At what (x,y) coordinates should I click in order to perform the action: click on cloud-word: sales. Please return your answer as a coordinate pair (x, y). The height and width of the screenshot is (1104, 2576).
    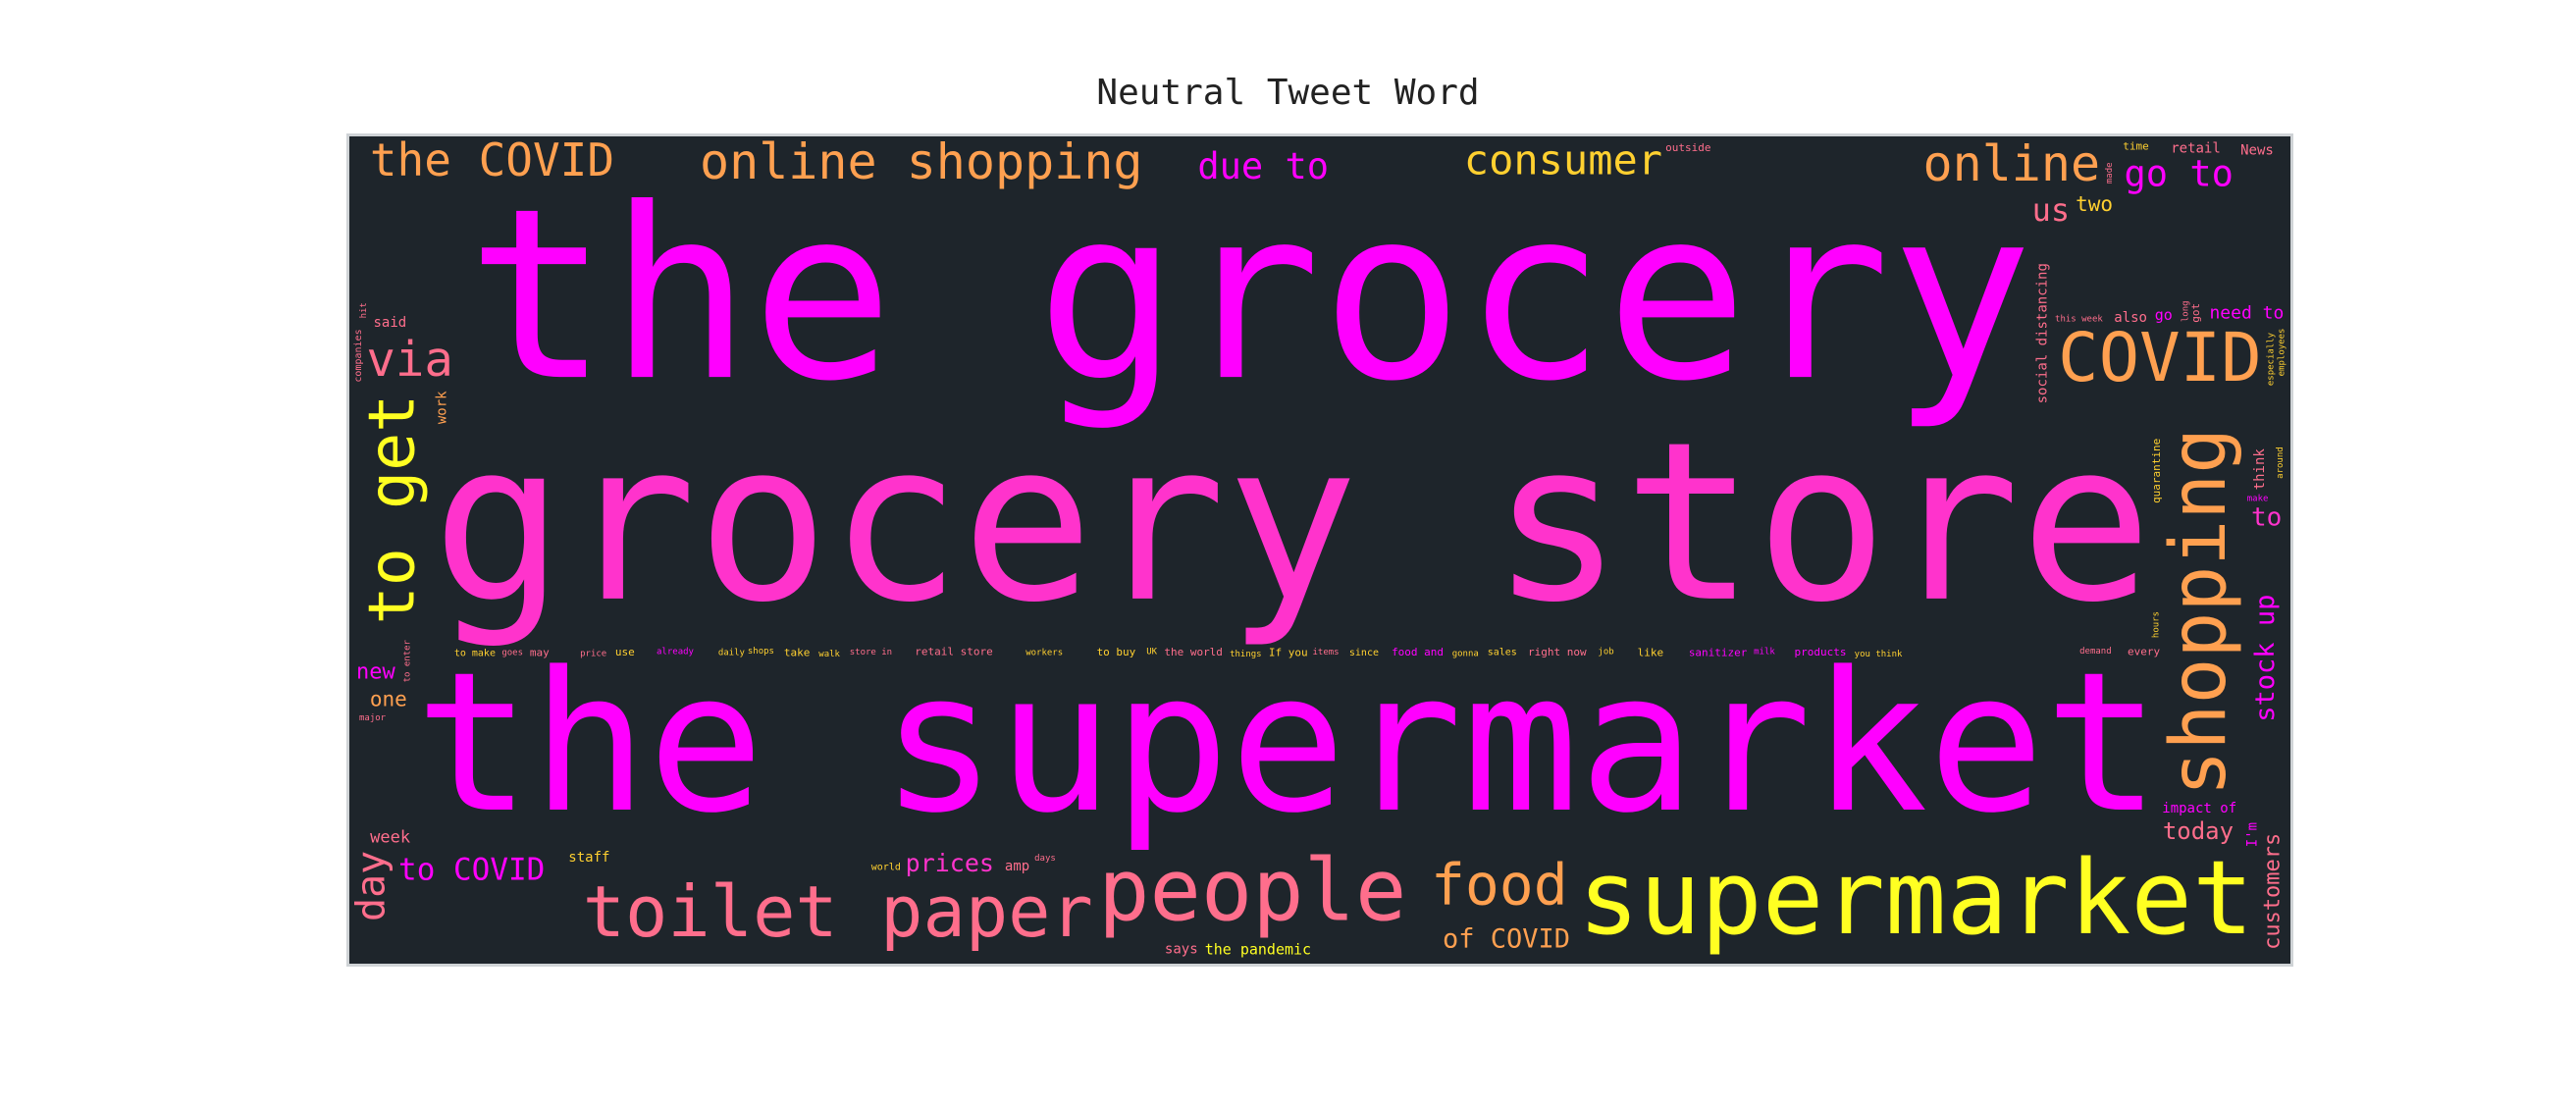
    Looking at the image, I should click on (1502, 653).